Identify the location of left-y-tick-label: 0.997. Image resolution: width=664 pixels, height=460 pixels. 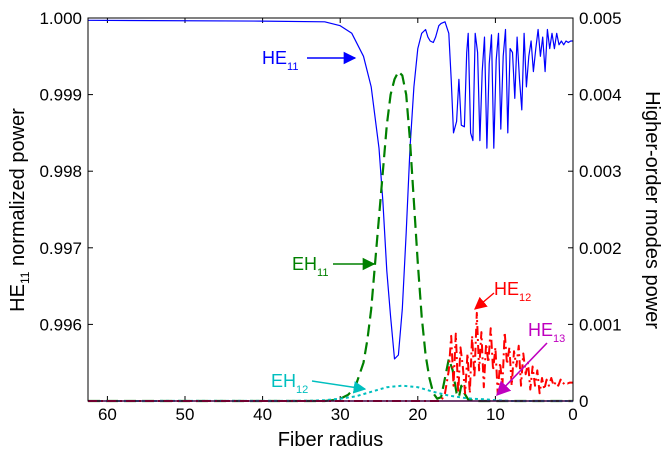
(60, 248).